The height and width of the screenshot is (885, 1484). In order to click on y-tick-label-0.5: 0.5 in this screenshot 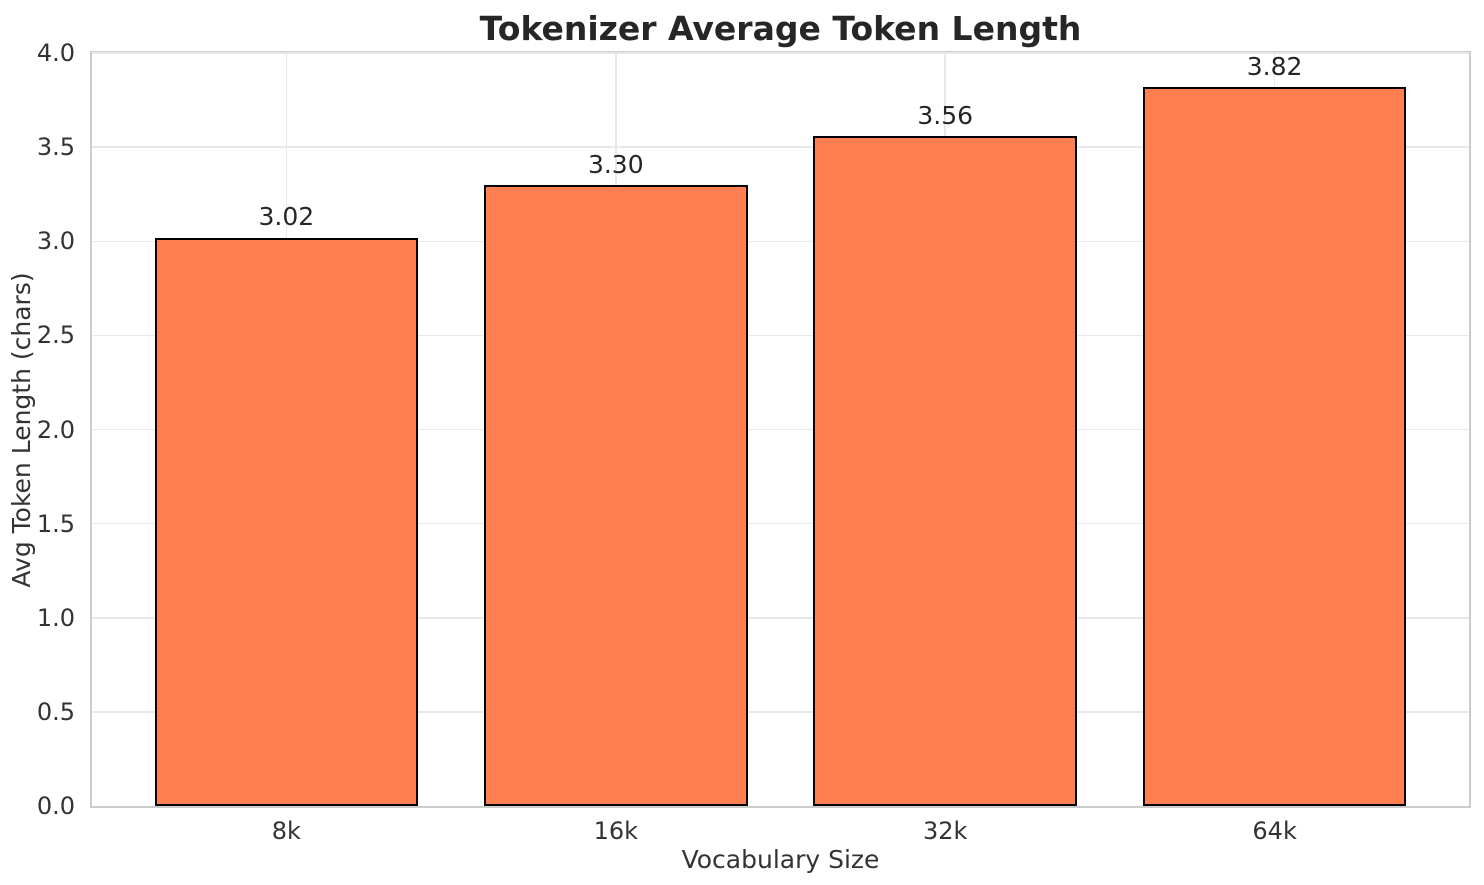, I will do `click(55, 711)`.